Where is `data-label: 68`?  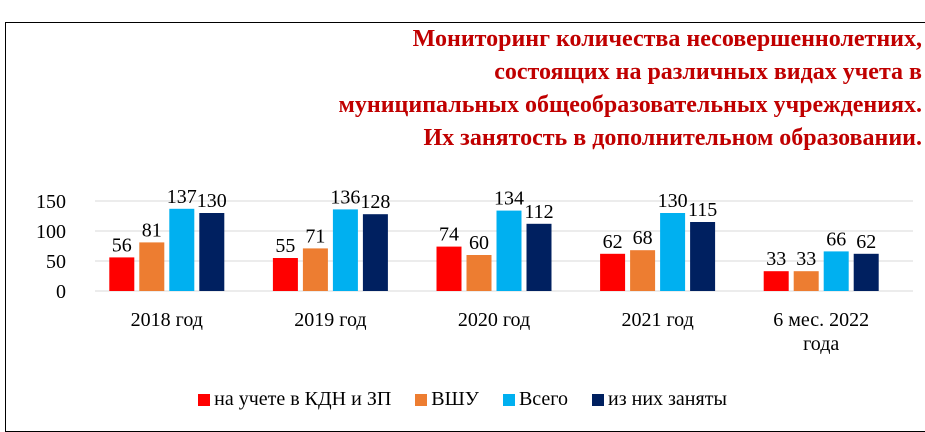
data-label: 68 is located at coordinates (643, 238).